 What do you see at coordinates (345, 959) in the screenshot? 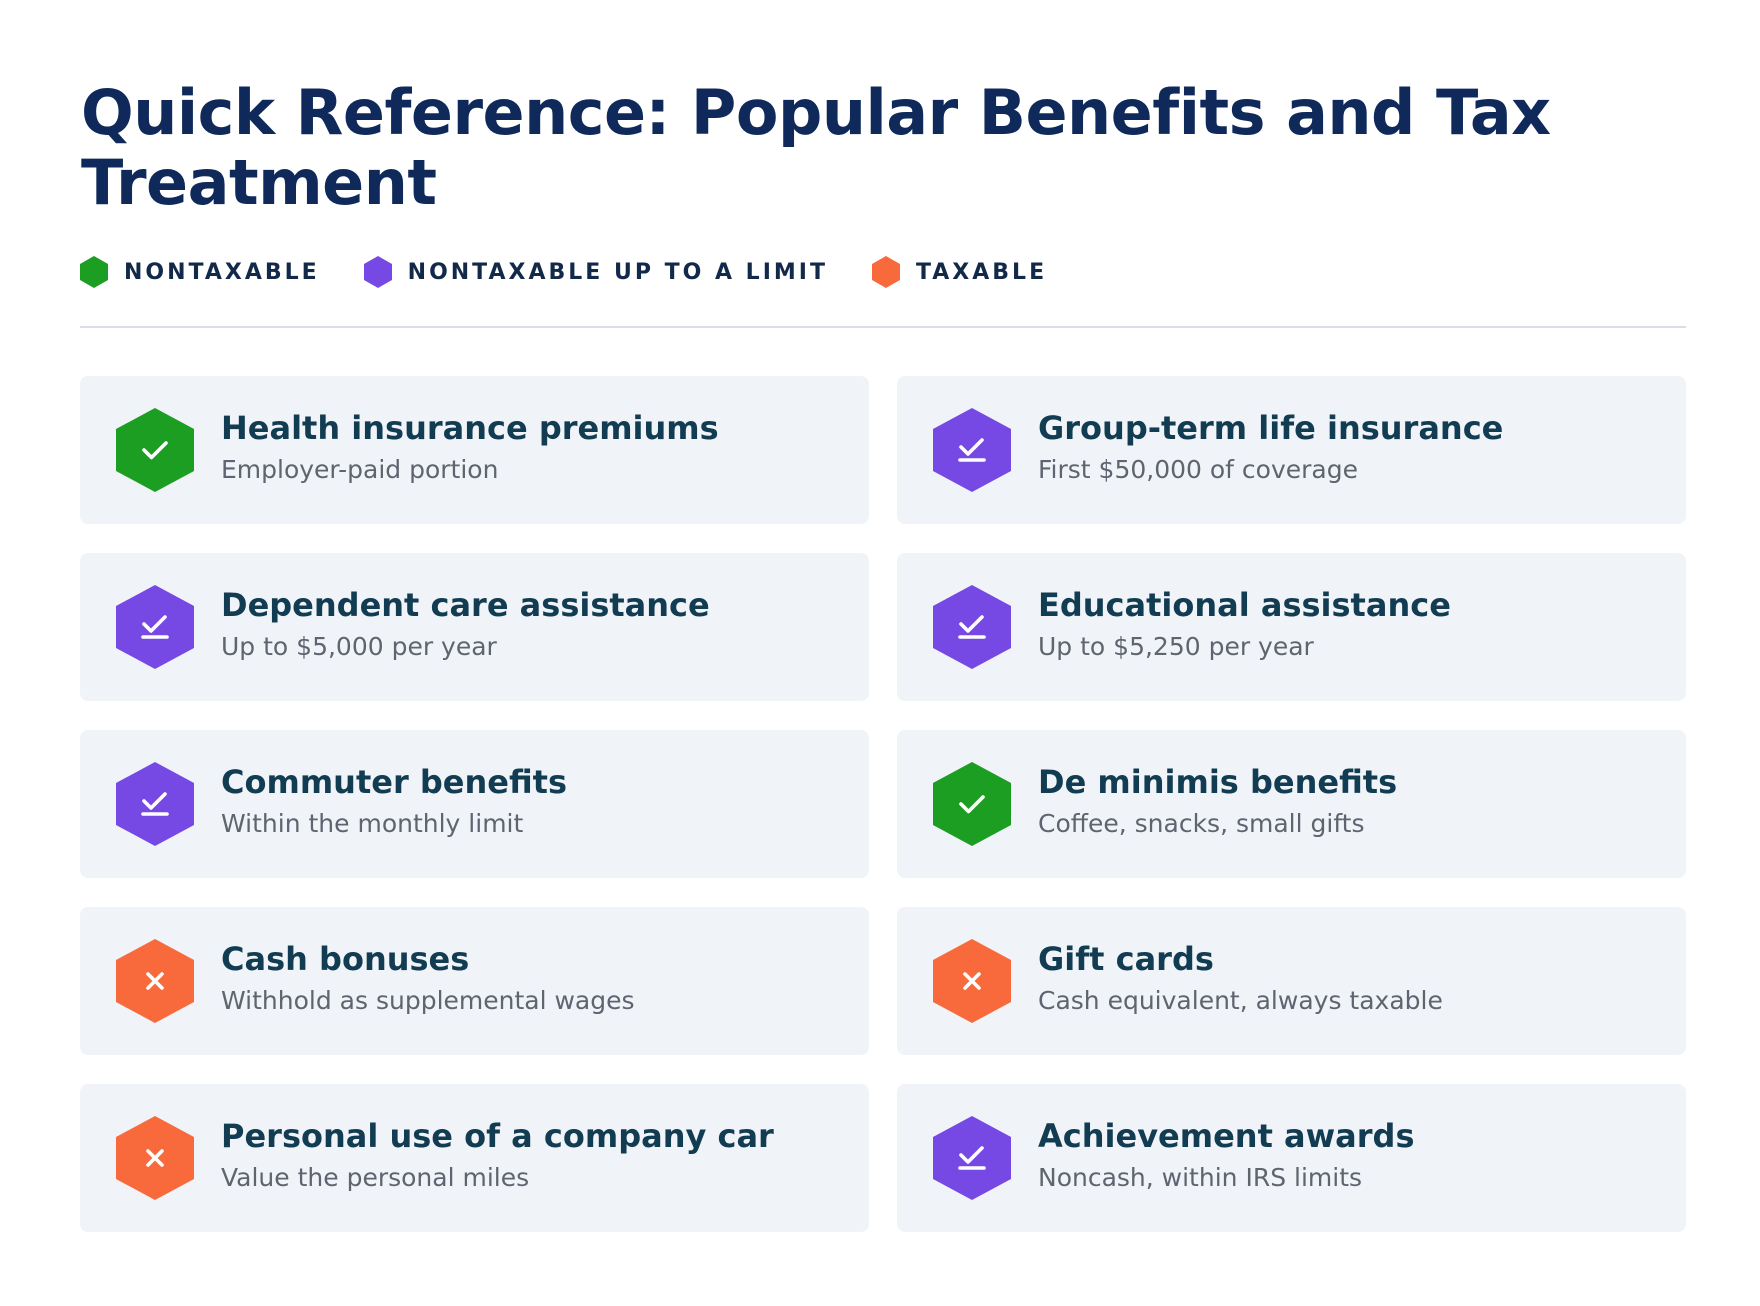
I see `benefit-title: Cash bonuses` at bounding box center [345, 959].